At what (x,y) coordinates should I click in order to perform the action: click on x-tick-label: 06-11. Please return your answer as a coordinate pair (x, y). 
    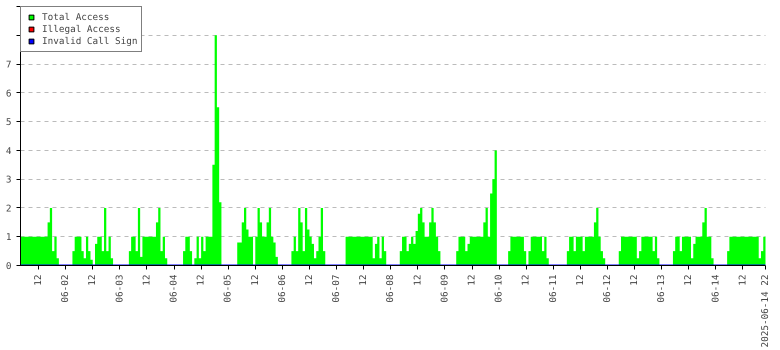
    Looking at the image, I should click on (553, 288).